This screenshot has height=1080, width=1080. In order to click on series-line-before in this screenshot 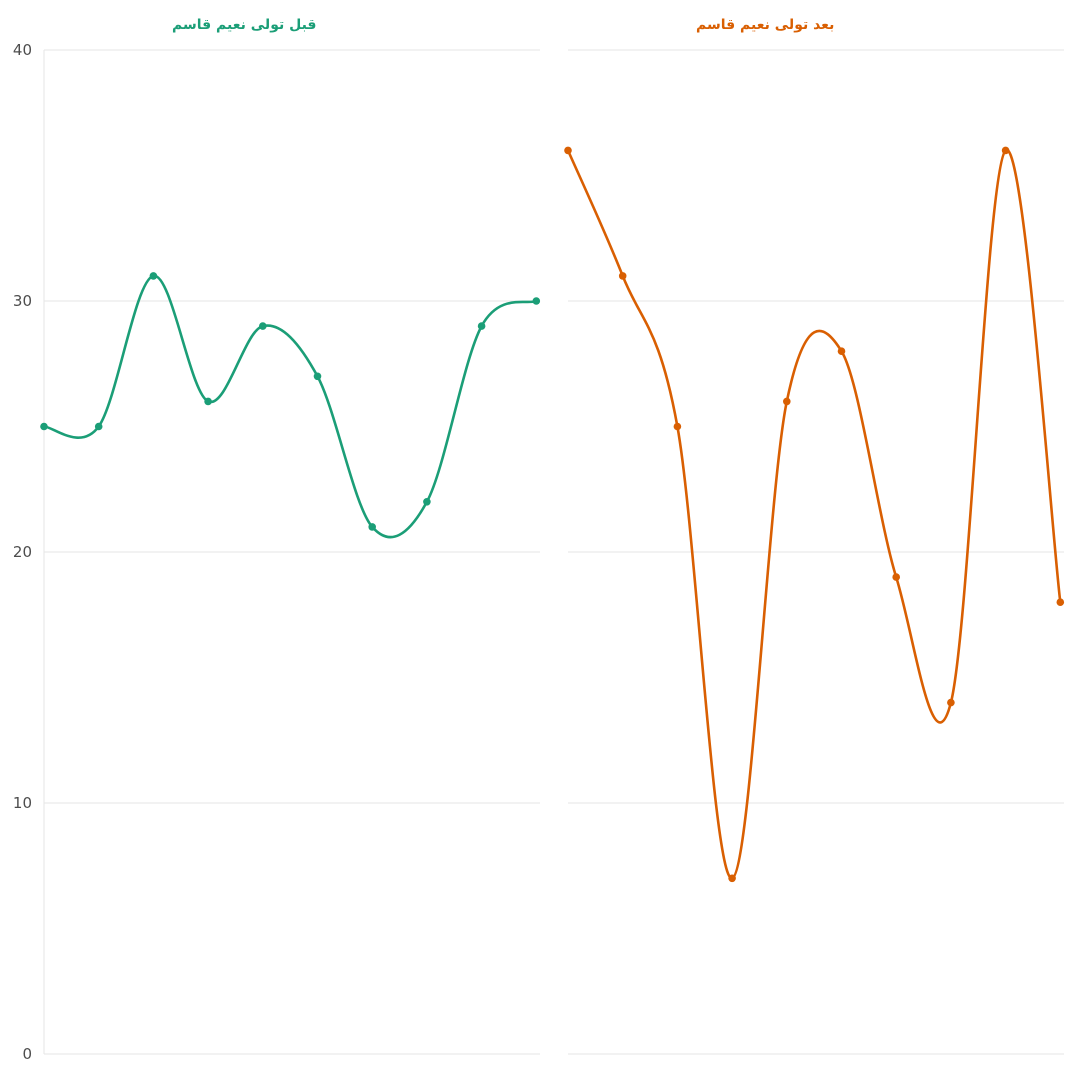, I will do `click(290, 406)`.